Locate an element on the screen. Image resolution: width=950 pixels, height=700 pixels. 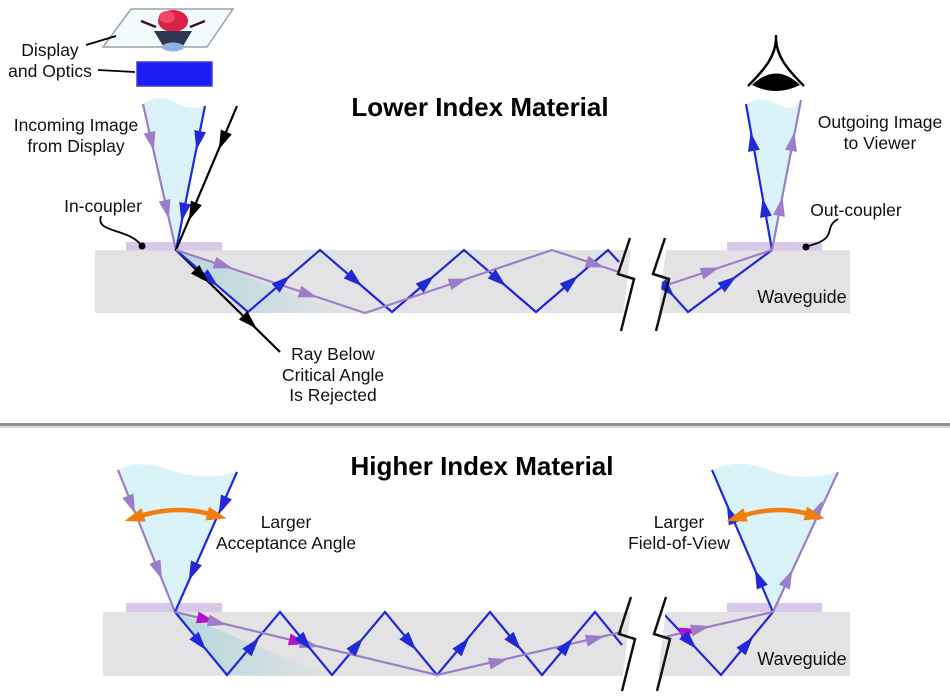
acceptance-angle-label: Larger Acceptance Angle is located at coordinates (286, 532).